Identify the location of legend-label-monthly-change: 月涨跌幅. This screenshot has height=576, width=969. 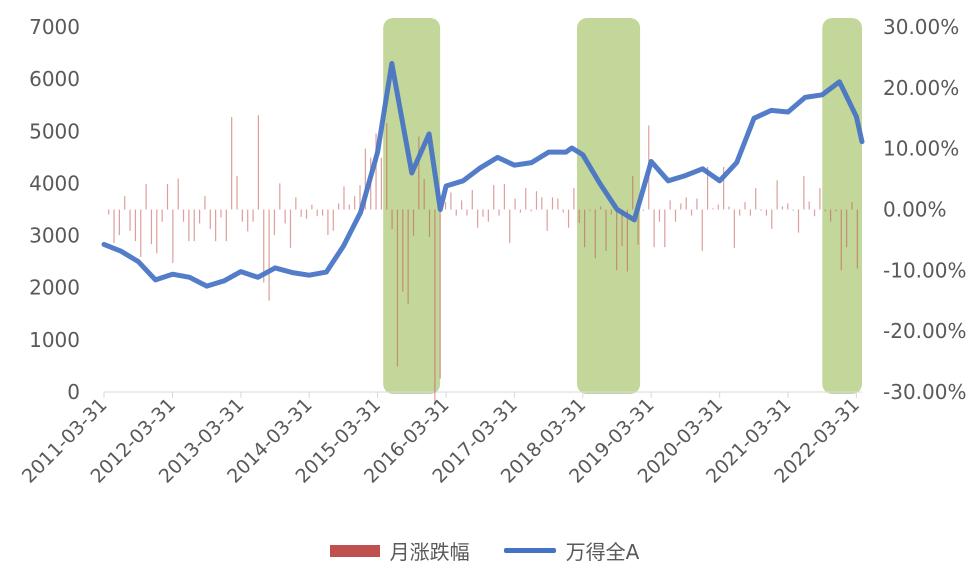
(429, 552).